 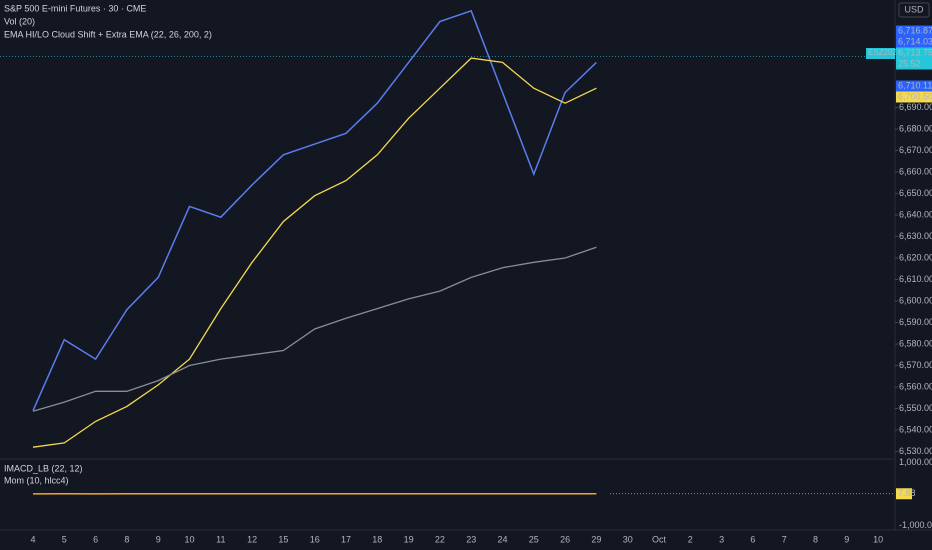 What do you see at coordinates (915, 408) in the screenshot?
I see `y-tick-label: 6,550.00` at bounding box center [915, 408].